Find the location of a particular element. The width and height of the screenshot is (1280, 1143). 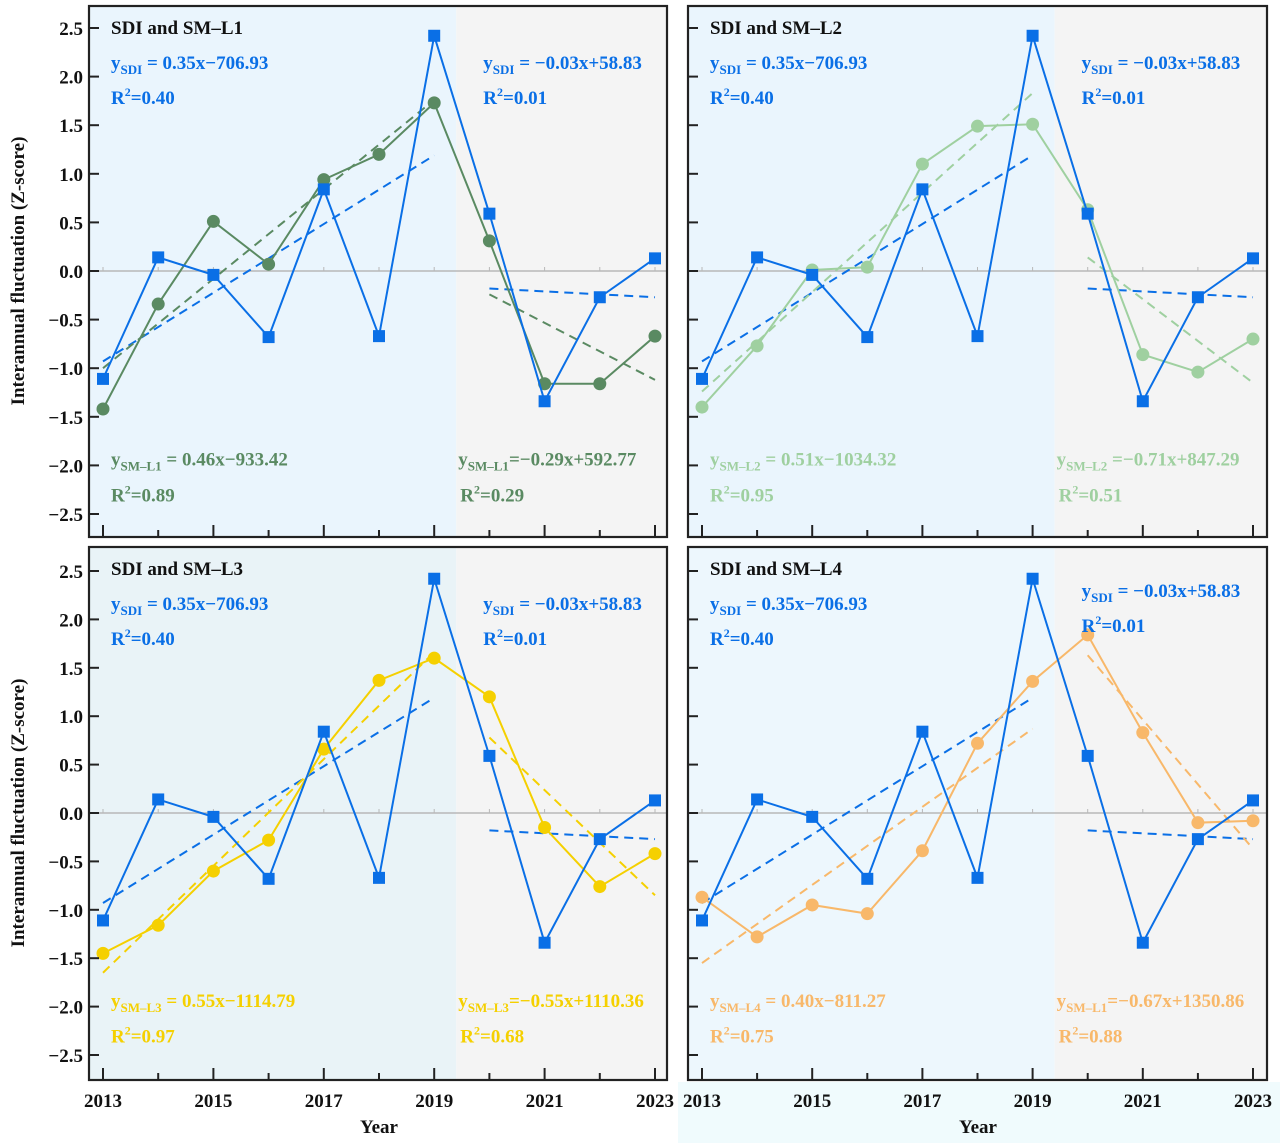

y-tick-label: 2.5 is located at coordinates (71, 572).